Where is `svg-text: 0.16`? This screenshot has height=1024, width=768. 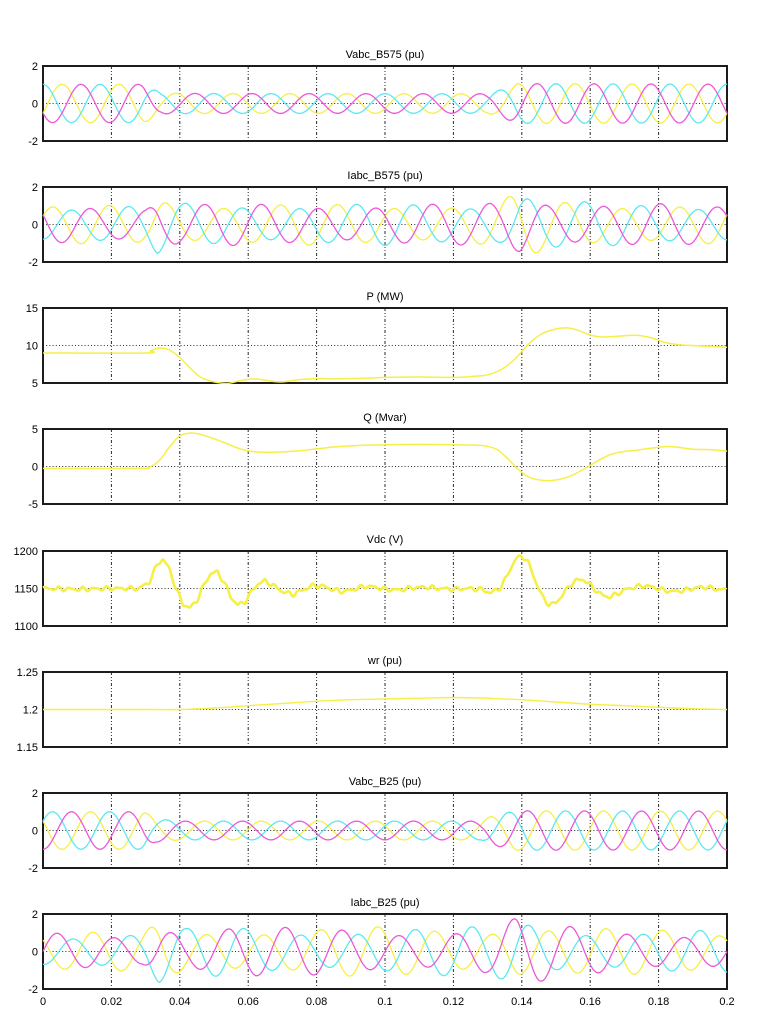
svg-text: 0.16 is located at coordinates (589, 1002).